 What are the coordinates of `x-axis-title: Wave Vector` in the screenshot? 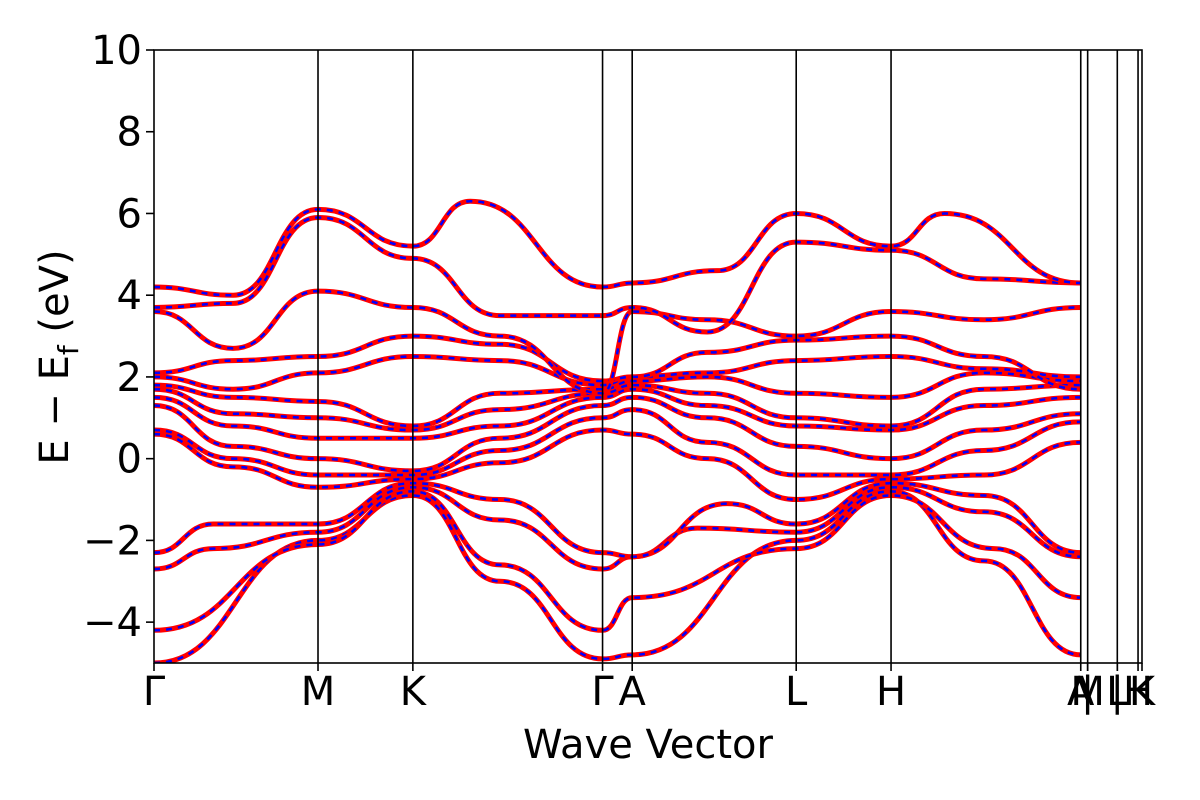 It's located at (648, 745).